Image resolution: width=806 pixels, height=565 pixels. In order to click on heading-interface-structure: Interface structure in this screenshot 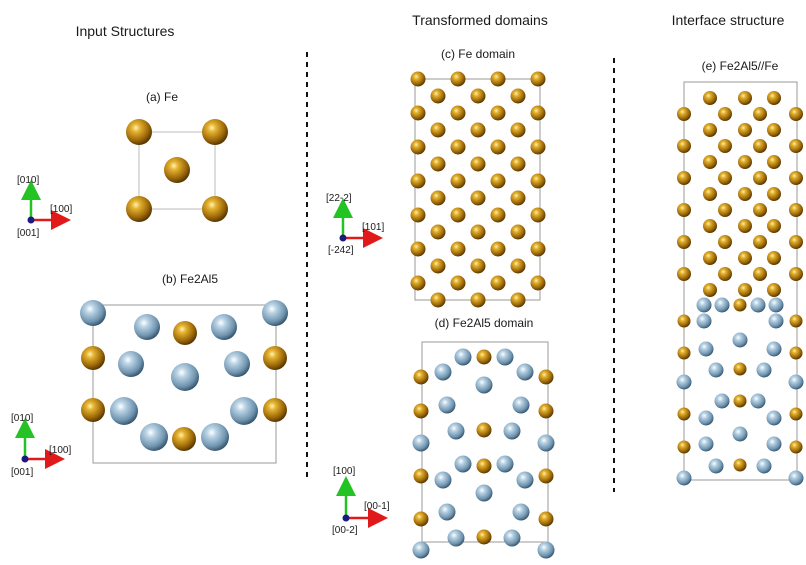, I will do `click(728, 20)`.